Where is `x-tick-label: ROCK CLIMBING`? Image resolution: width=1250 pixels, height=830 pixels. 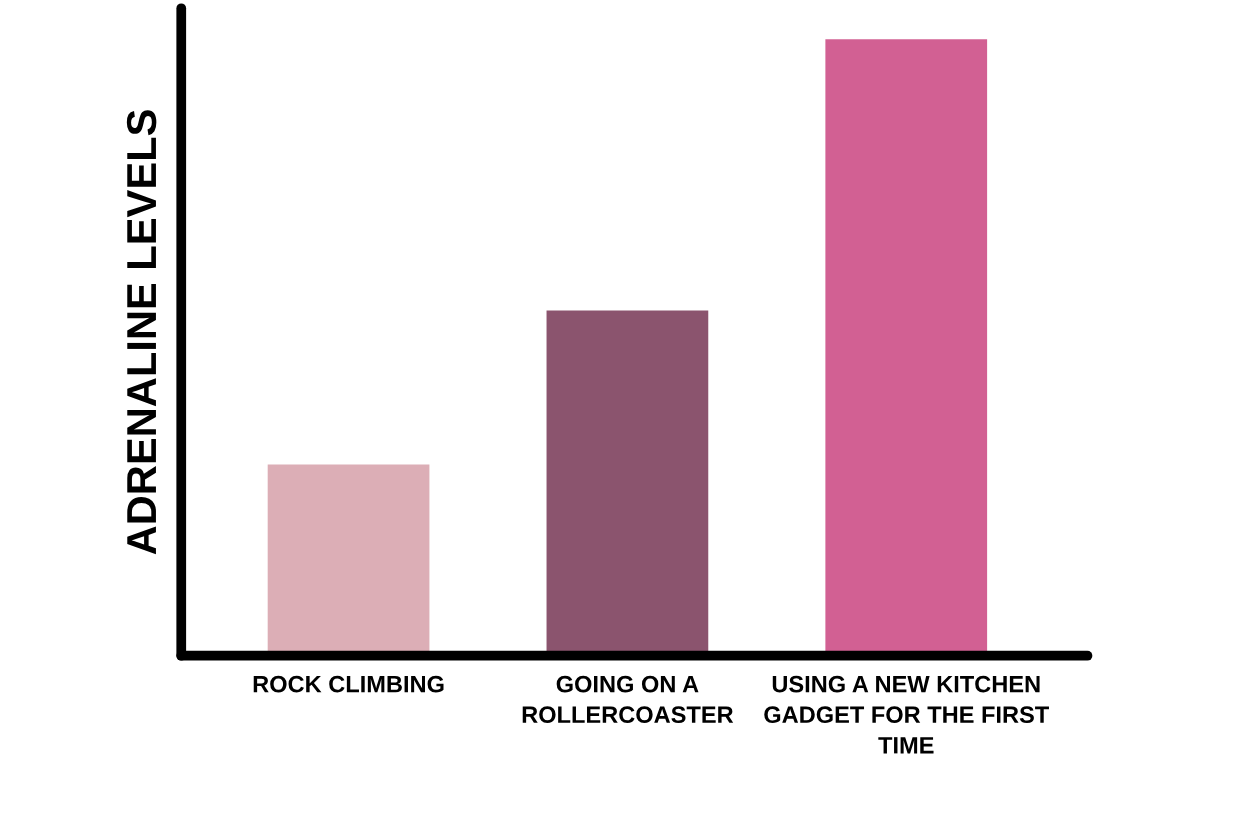
x-tick-label: ROCK CLIMBING is located at coordinates (348, 684).